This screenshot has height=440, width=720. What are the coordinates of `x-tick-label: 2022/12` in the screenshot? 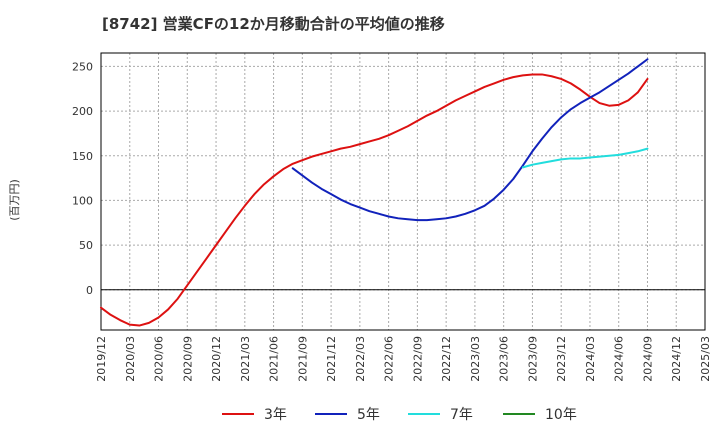 It's located at (446, 359).